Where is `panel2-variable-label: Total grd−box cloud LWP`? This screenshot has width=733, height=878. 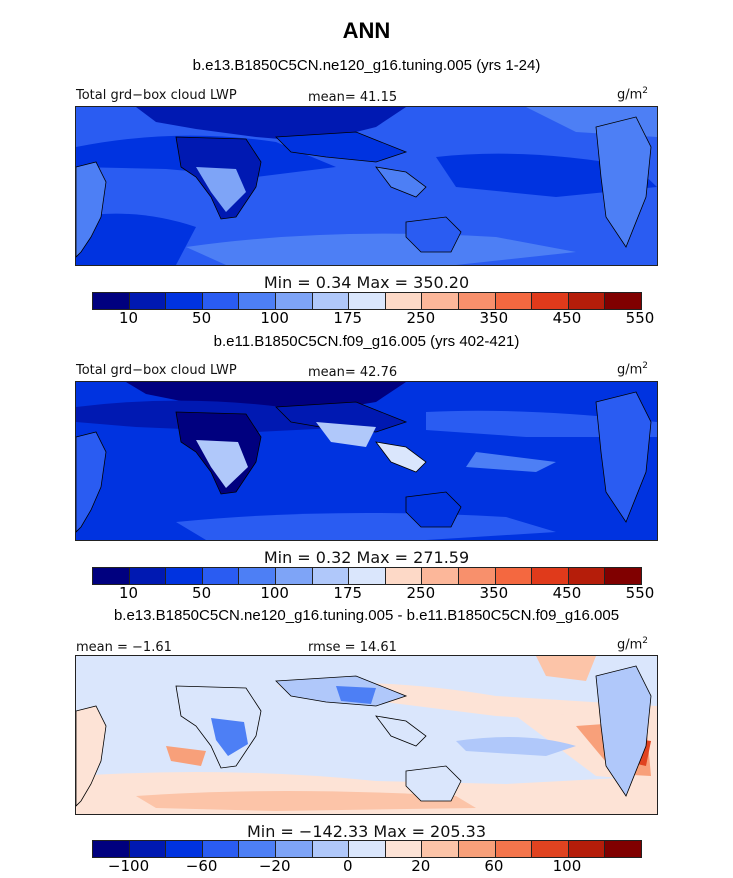 panel2-variable-label: Total grd−box cloud LWP is located at coordinates (156, 370).